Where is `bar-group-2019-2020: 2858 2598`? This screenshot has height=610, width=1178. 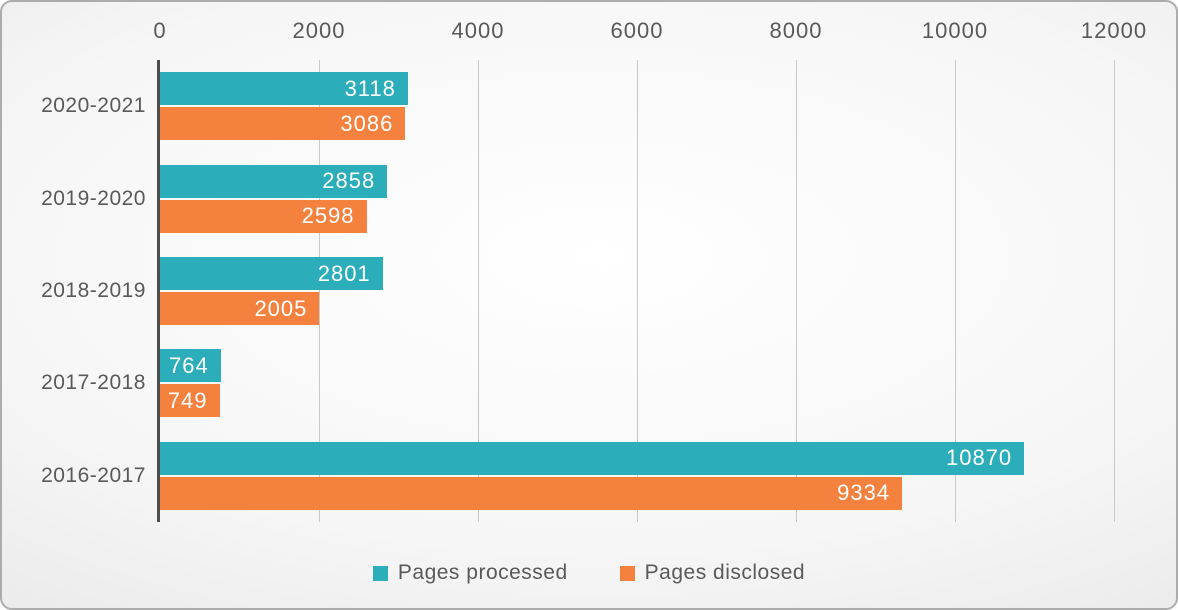
bar-group-2019-2020: 2858 2598 is located at coordinates (637, 198).